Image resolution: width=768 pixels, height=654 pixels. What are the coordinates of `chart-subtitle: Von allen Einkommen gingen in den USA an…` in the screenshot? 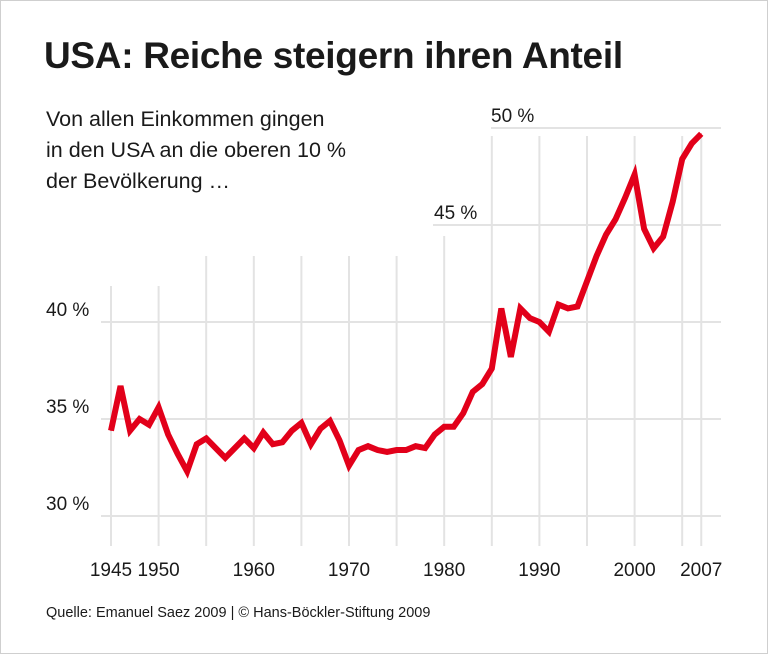 It's located at (196, 150).